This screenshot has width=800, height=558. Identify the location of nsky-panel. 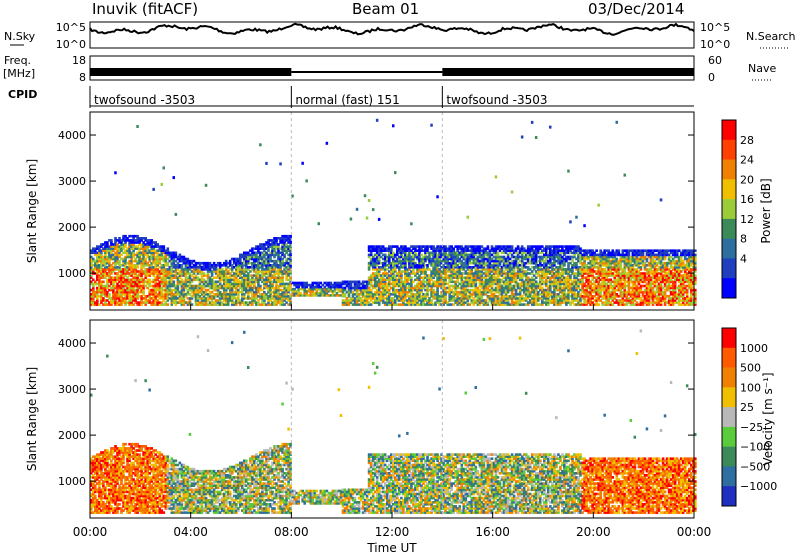
(392, 35).